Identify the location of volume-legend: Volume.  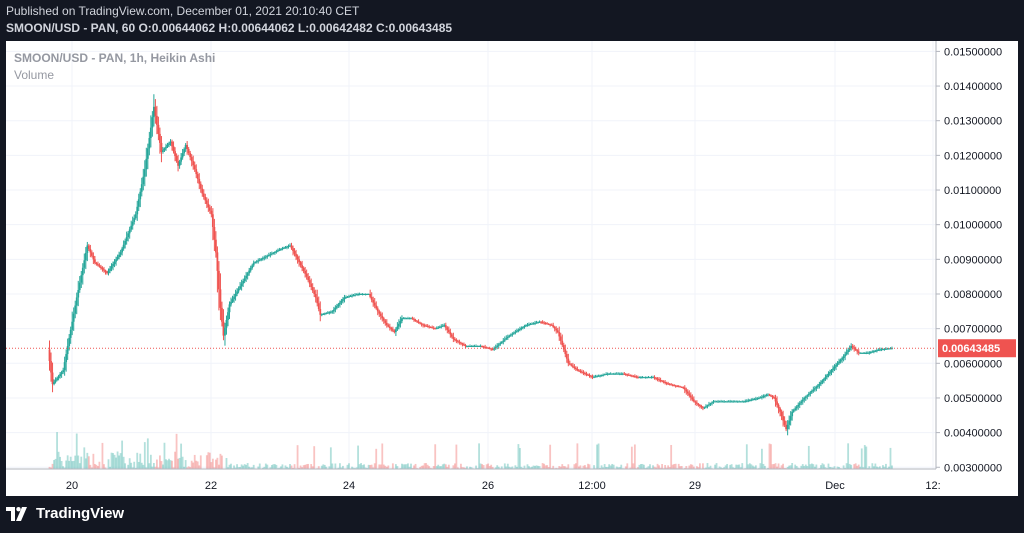
(34, 75).